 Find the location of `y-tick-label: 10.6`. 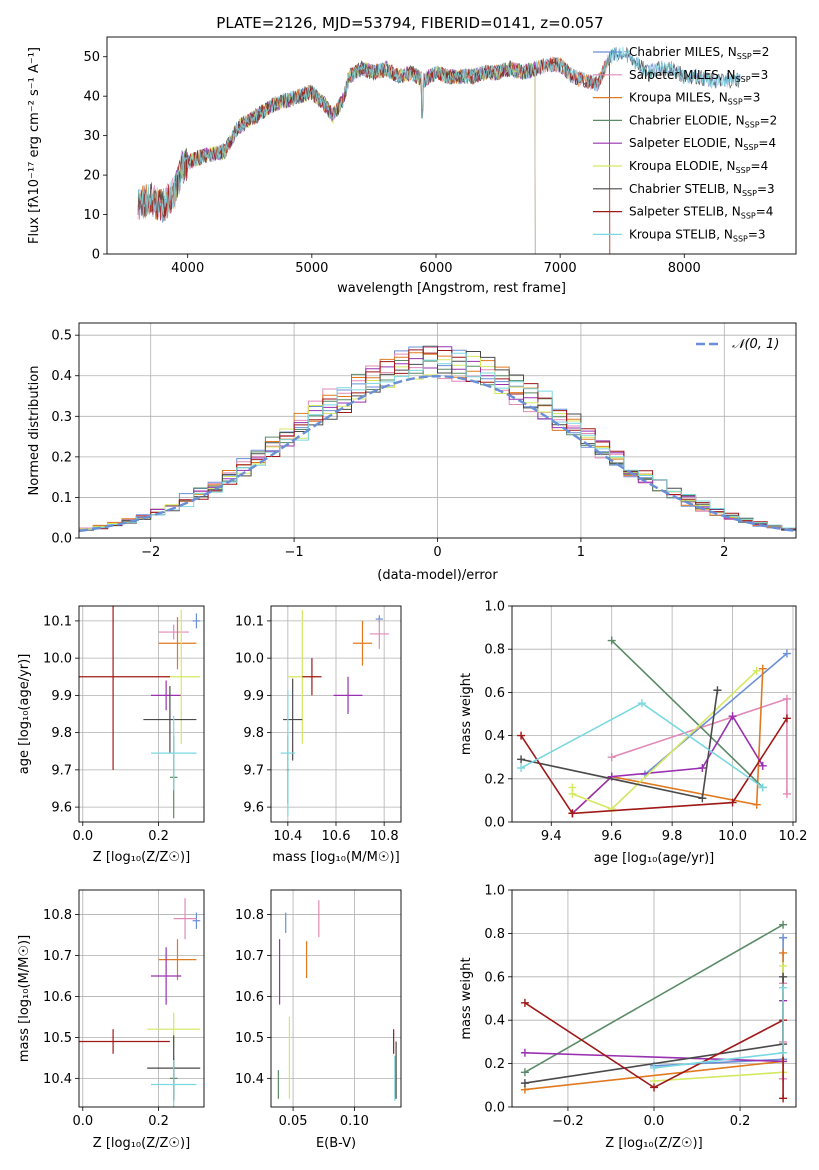

y-tick-label: 10.6 is located at coordinates (249, 997).